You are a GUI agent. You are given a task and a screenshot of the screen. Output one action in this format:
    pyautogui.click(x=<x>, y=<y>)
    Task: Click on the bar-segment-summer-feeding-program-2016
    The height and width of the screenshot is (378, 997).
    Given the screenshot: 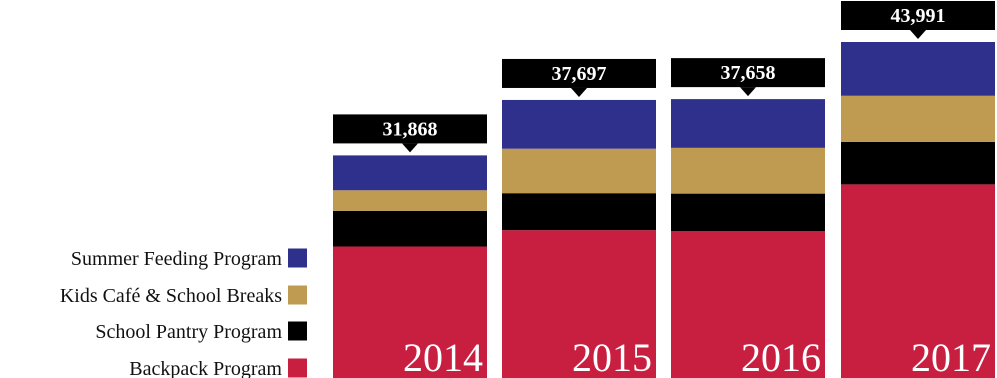 What is the action you would take?
    pyautogui.click(x=748, y=123)
    